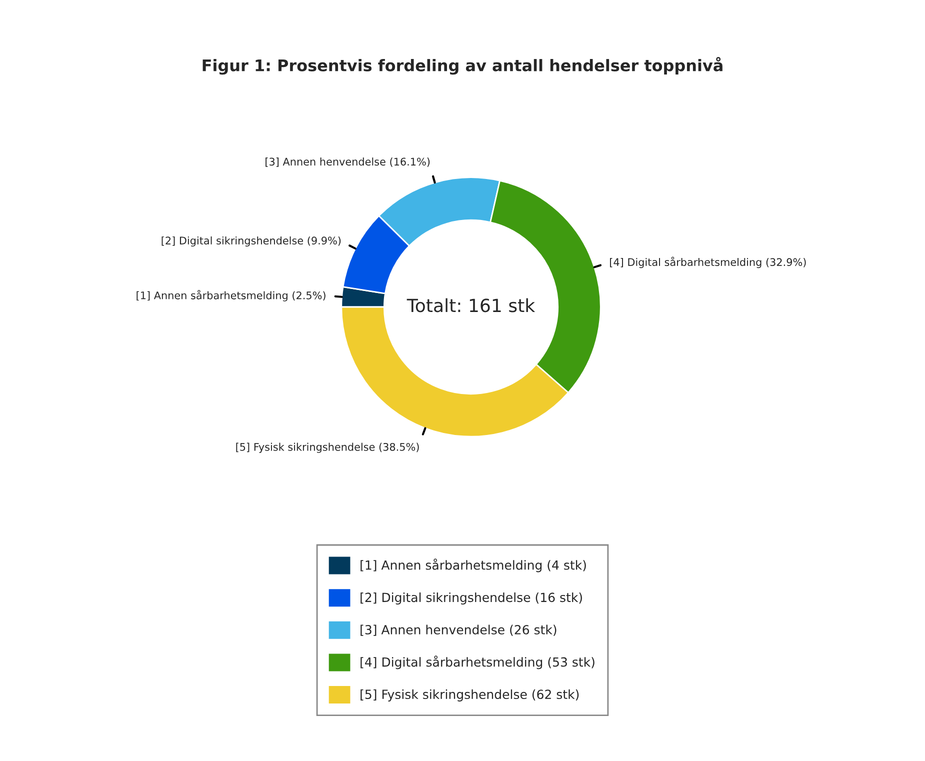 The width and height of the screenshot is (925, 761). I want to click on text: [4] Digital sårbarhetsmelding (32.9%), so click(708, 262).